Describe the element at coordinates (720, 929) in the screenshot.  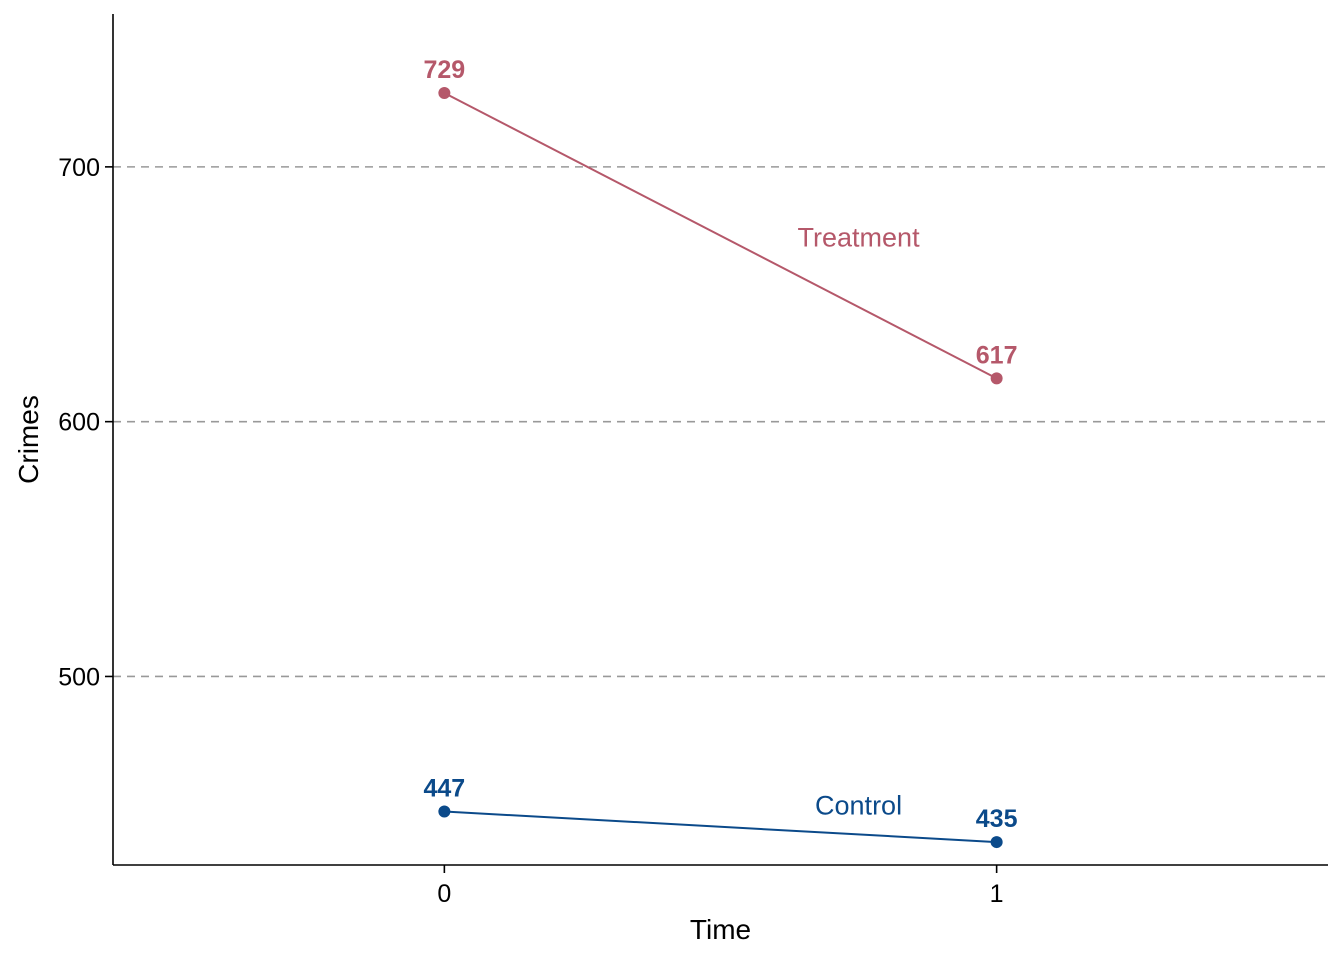
I see `x-axis-title: Time` at that location.